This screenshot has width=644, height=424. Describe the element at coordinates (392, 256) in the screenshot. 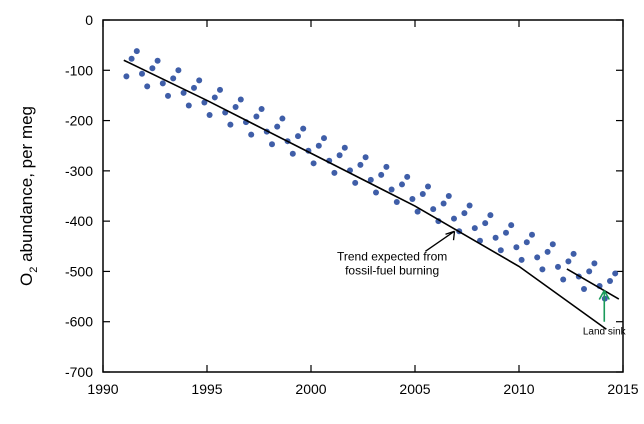

I see `annotation: Trend expected from` at that location.